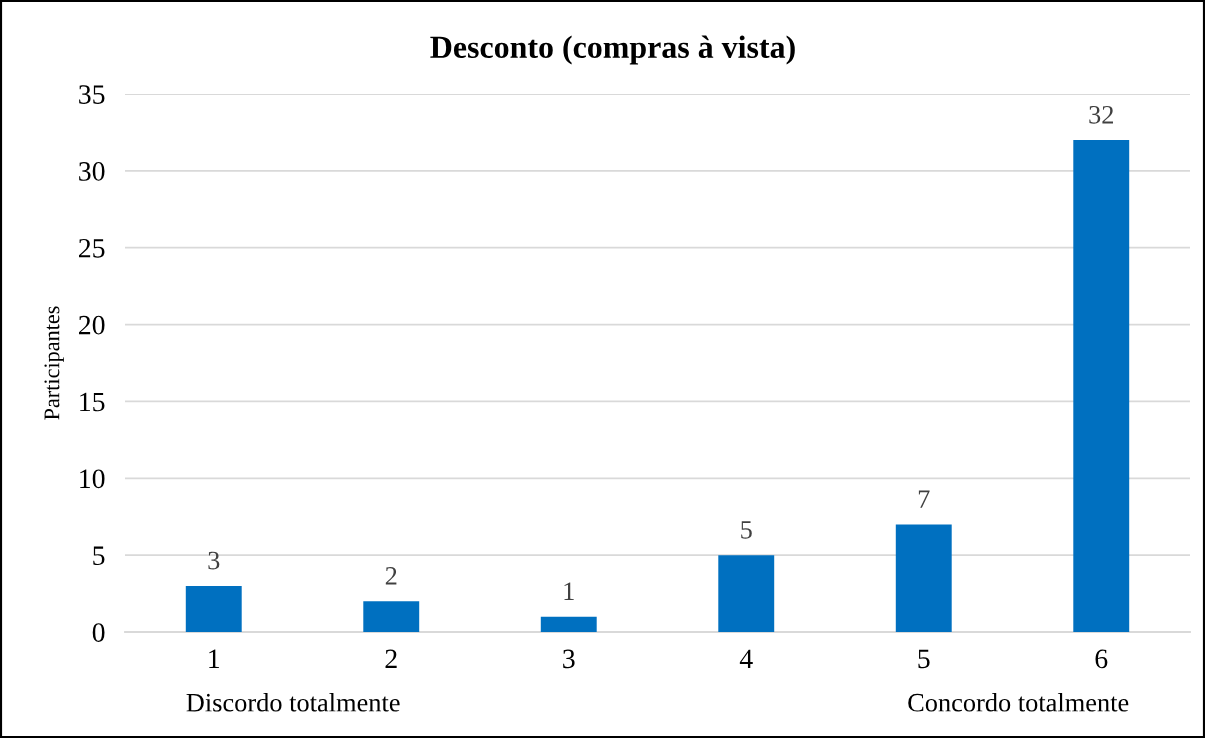 The width and height of the screenshot is (1205, 738). I want to click on y-tick-label: 20, so click(92, 325).